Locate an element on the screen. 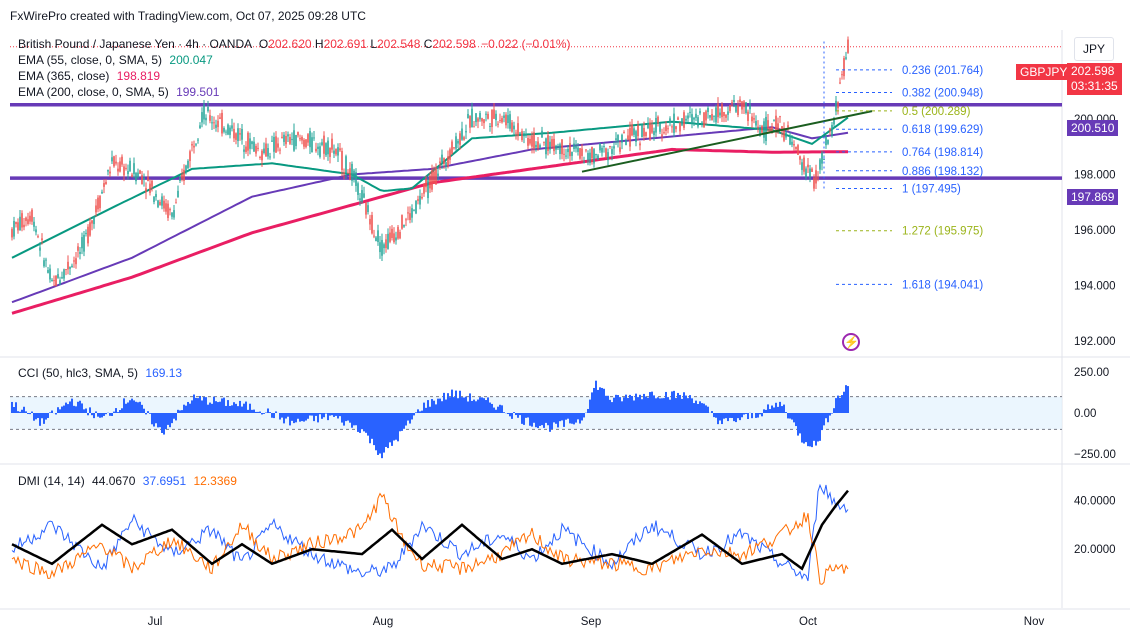 This screenshot has height=635, width=1130. ema365-legend: EMA (365, close) 198.819 is located at coordinates (89, 76).